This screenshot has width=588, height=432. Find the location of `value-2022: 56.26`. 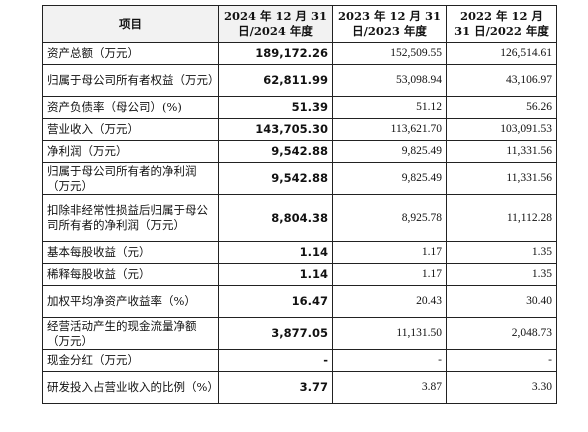

value-2022: 56.26 is located at coordinates (501, 107).